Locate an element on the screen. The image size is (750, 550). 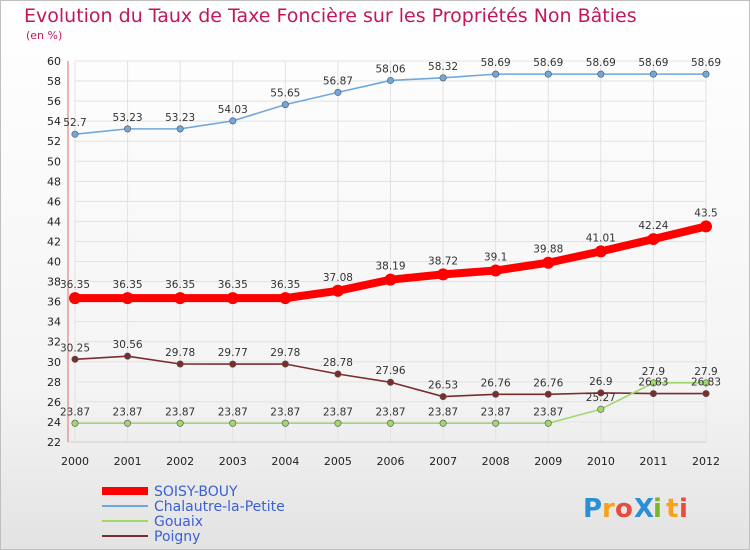
data-label: 58.06 is located at coordinates (390, 69).